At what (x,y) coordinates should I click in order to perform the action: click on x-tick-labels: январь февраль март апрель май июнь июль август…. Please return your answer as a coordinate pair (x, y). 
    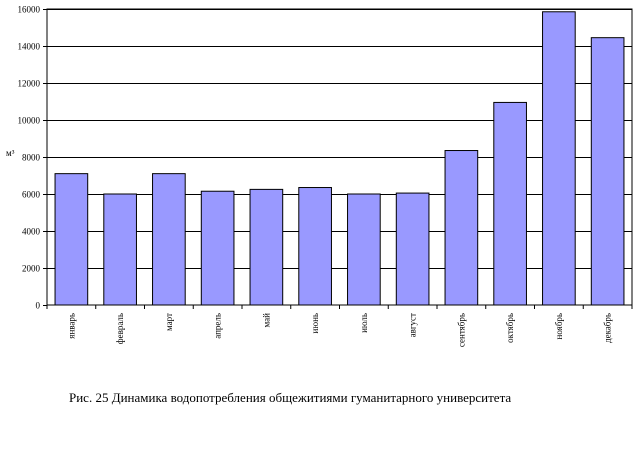
    Looking at the image, I should click on (339, 330).